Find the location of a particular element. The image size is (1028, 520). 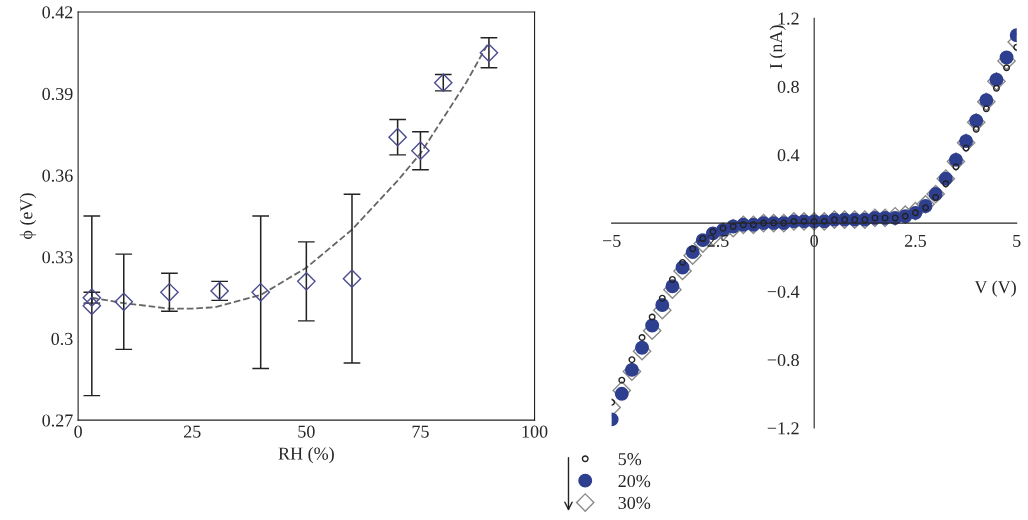

x-axis-title: RH (%) is located at coordinates (306, 455).